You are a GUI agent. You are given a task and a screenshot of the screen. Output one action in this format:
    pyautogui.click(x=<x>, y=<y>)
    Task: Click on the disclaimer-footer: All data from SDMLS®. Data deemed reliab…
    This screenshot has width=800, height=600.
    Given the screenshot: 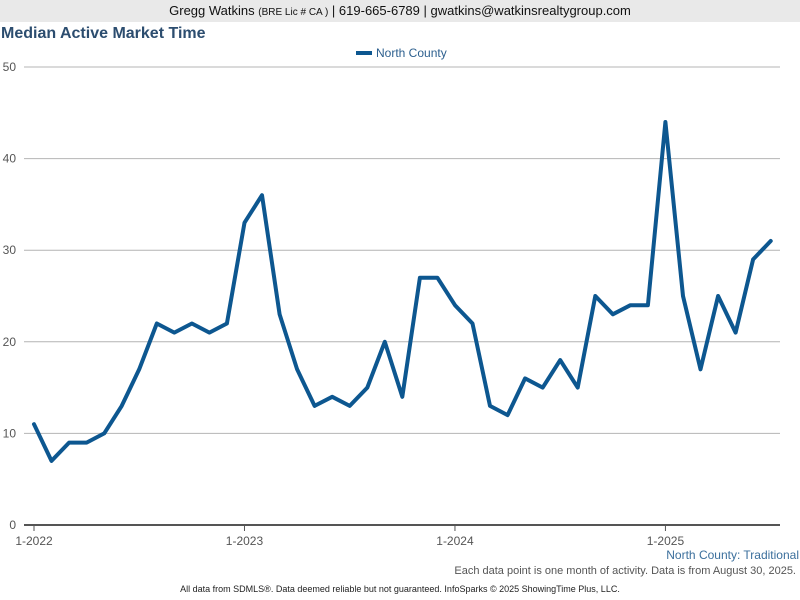 What is the action you would take?
    pyautogui.click(x=400, y=589)
    